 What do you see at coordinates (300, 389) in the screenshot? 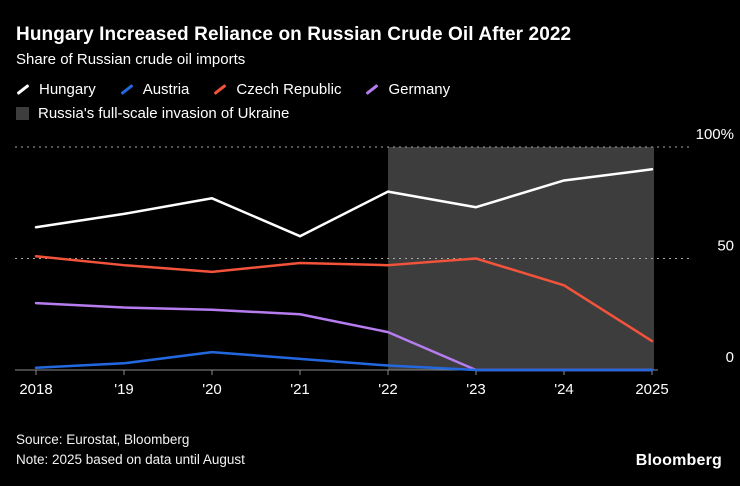
I see `x-tick-label: '21` at bounding box center [300, 389].